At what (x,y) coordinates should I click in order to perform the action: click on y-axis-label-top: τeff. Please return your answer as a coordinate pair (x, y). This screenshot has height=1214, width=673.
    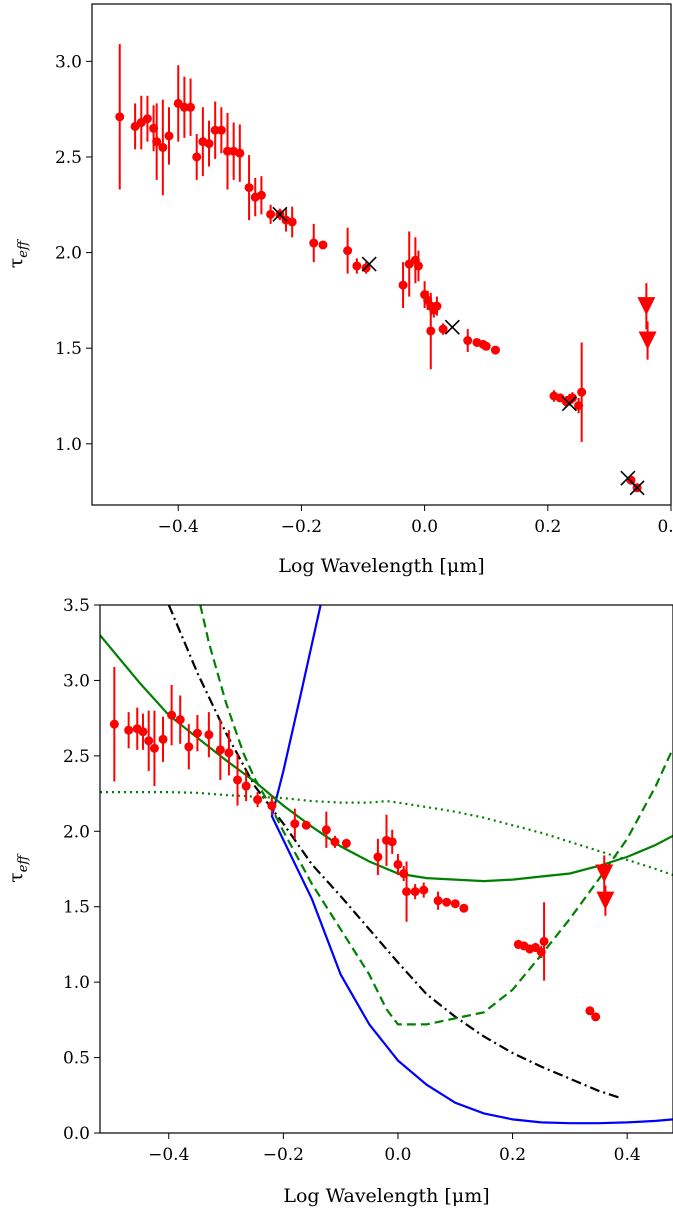
    Looking at the image, I should click on (18, 253).